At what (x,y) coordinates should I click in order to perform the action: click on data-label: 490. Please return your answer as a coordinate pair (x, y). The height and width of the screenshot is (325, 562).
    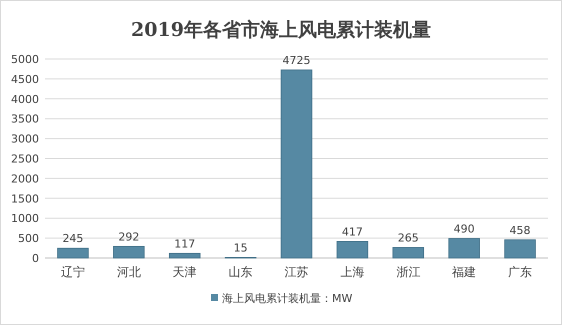
    Looking at the image, I should click on (464, 229).